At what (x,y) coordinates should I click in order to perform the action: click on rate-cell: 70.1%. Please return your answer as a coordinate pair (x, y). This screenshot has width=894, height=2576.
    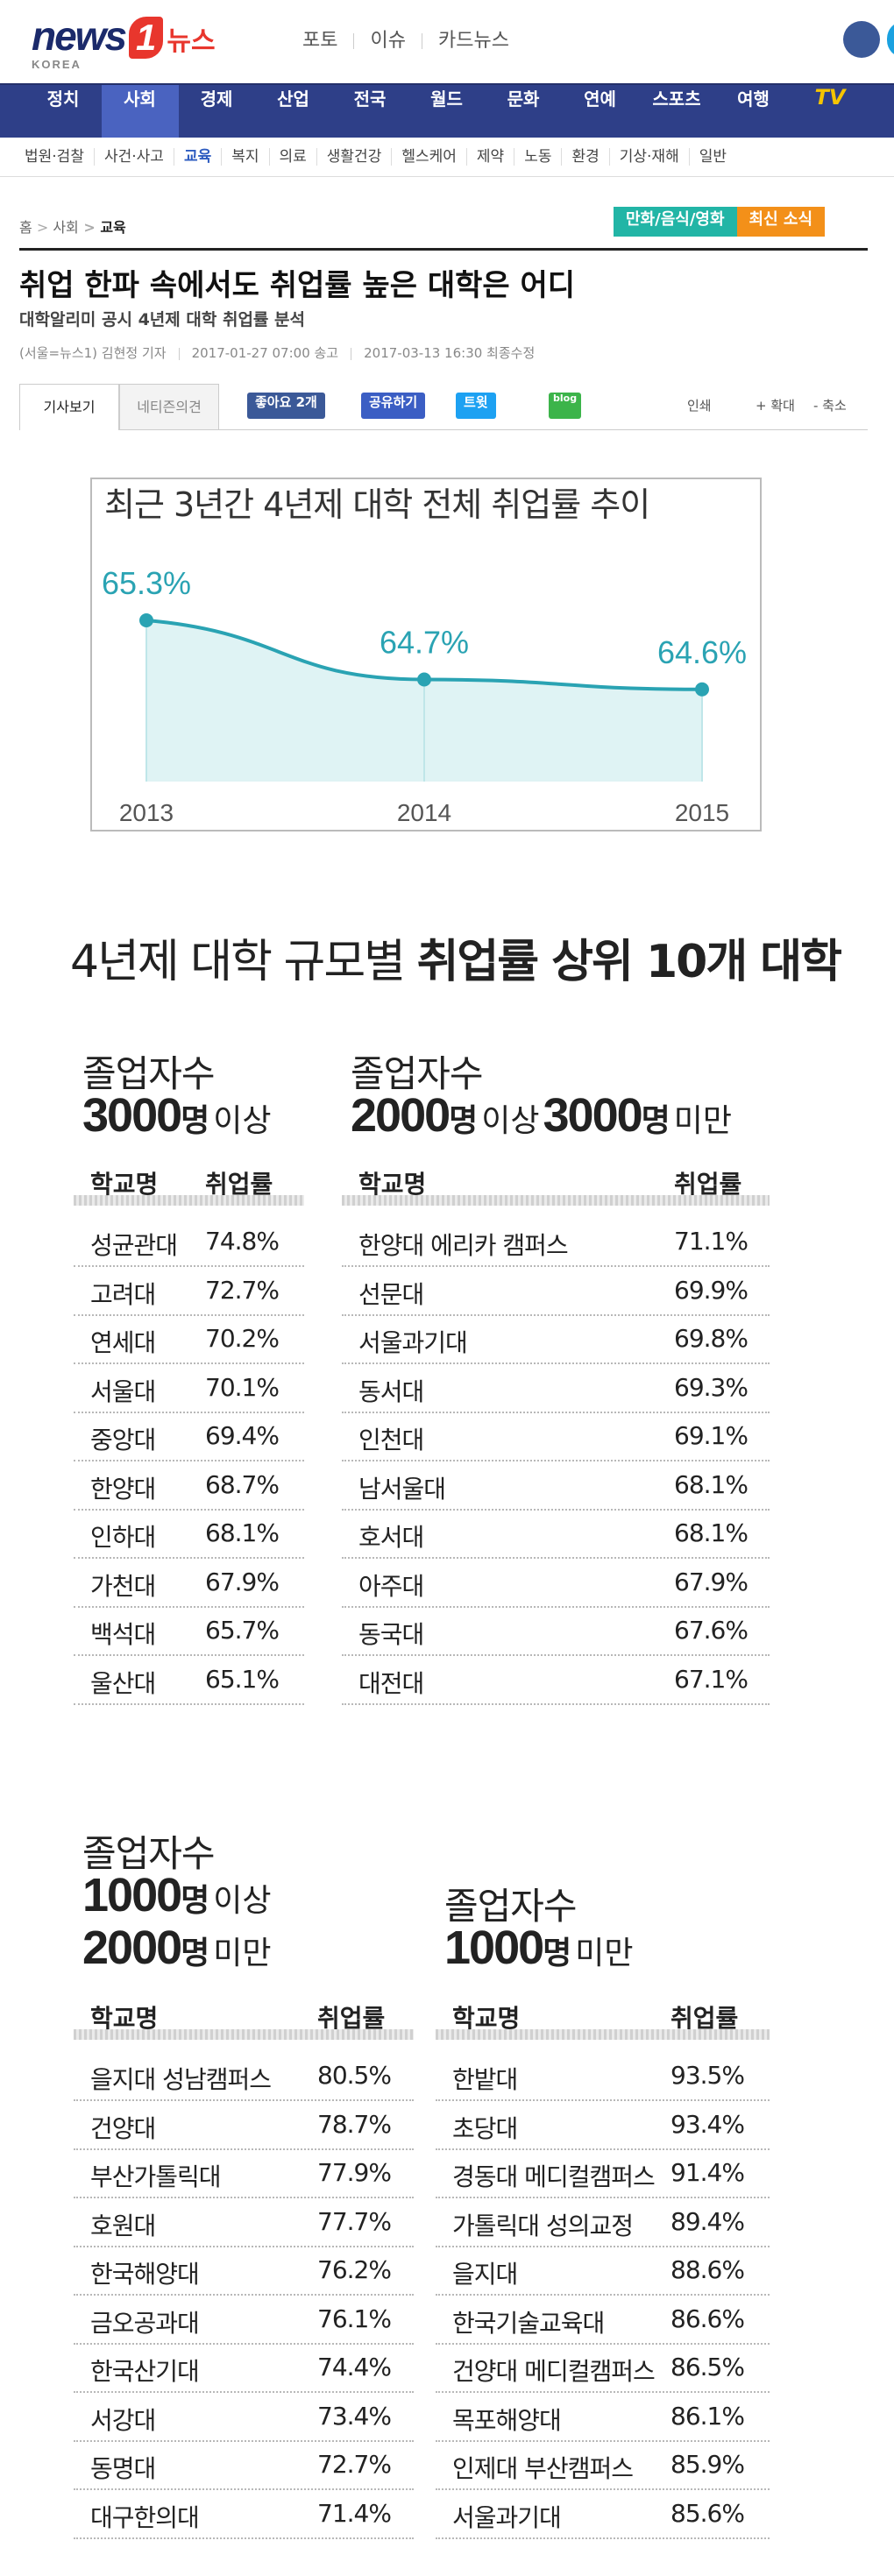
    Looking at the image, I should click on (242, 1387).